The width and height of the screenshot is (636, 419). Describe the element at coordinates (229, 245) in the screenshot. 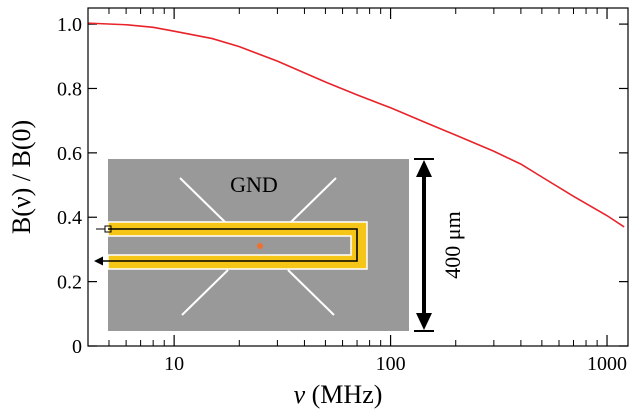

I see `inset-current-path` at that location.